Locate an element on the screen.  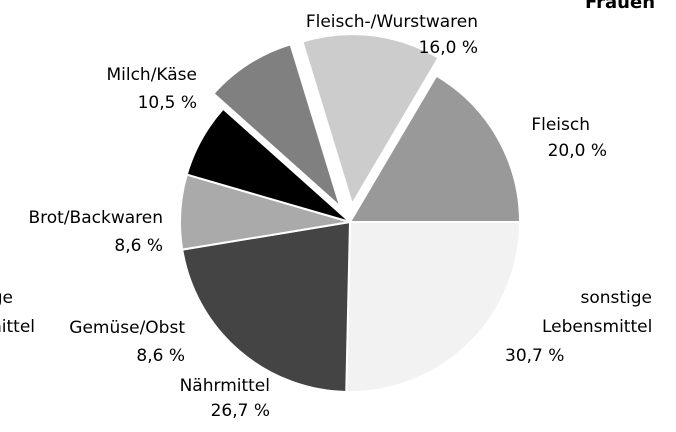
value-label: 10,5 % is located at coordinates (167, 103).